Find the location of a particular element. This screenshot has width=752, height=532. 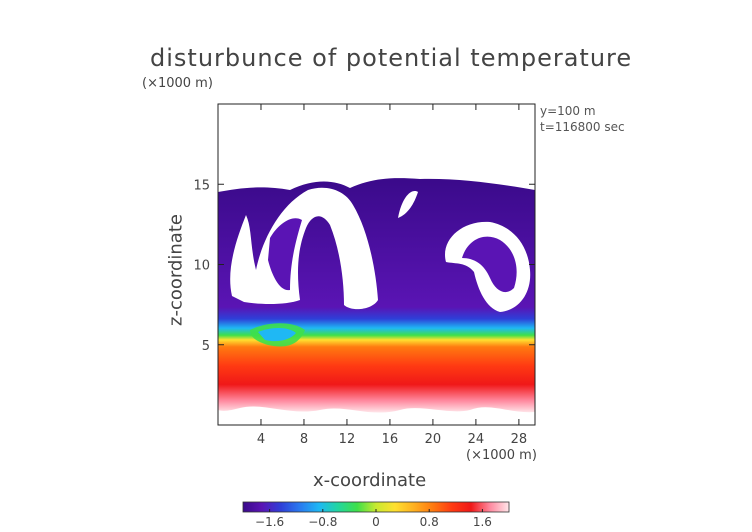

y-axis-unit: (×1000 m) is located at coordinates (177, 83).